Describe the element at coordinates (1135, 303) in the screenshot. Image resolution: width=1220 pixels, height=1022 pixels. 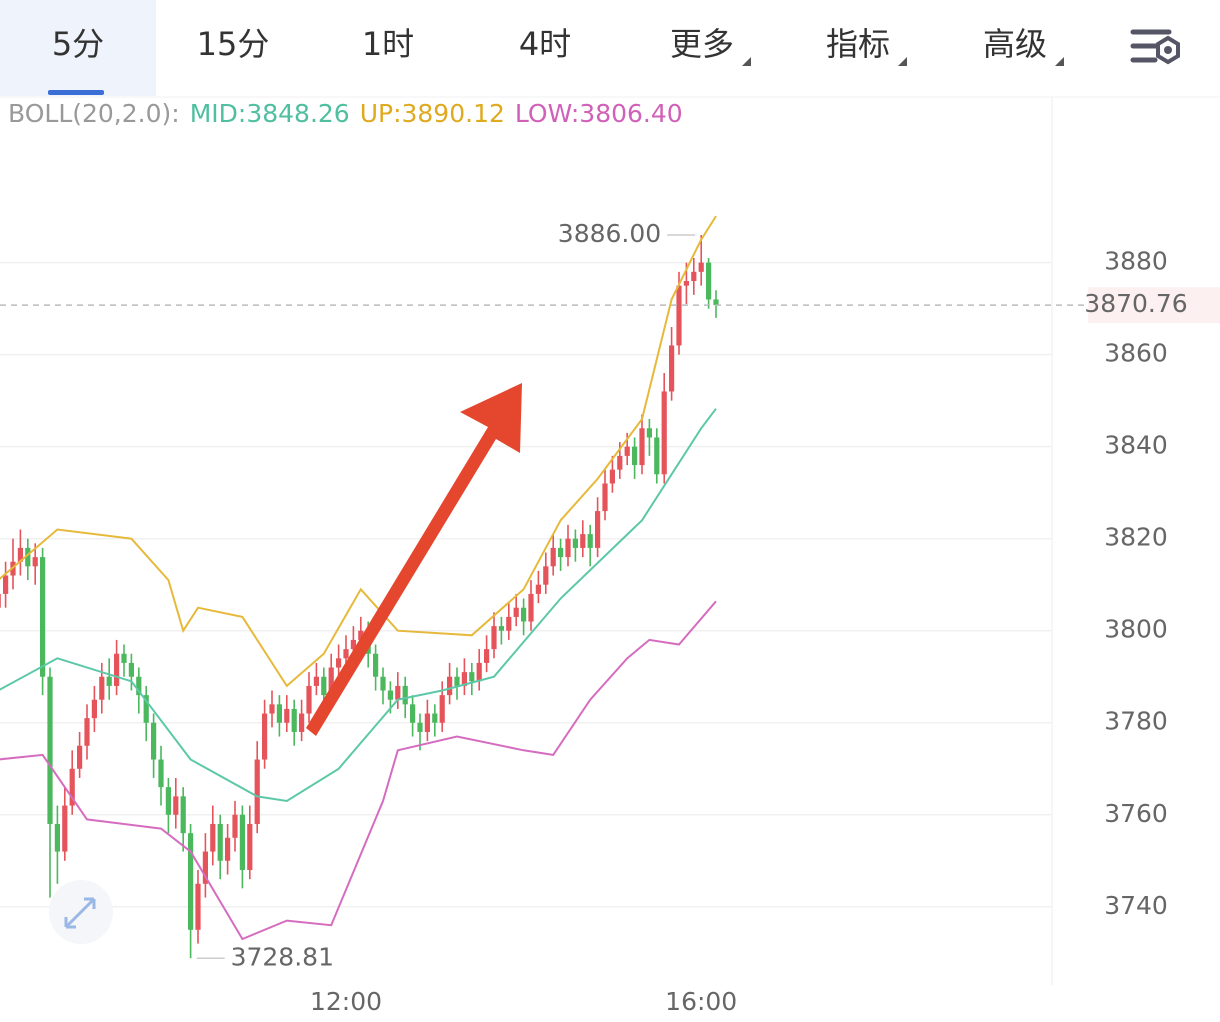
I see `last-price-label: 3870.76` at that location.